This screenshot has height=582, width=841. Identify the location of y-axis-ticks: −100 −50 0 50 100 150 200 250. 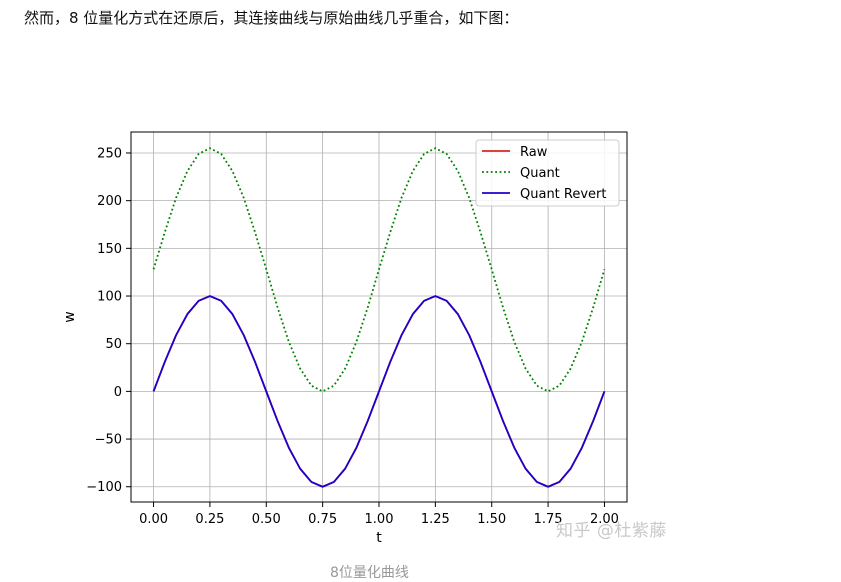
(108, 320).